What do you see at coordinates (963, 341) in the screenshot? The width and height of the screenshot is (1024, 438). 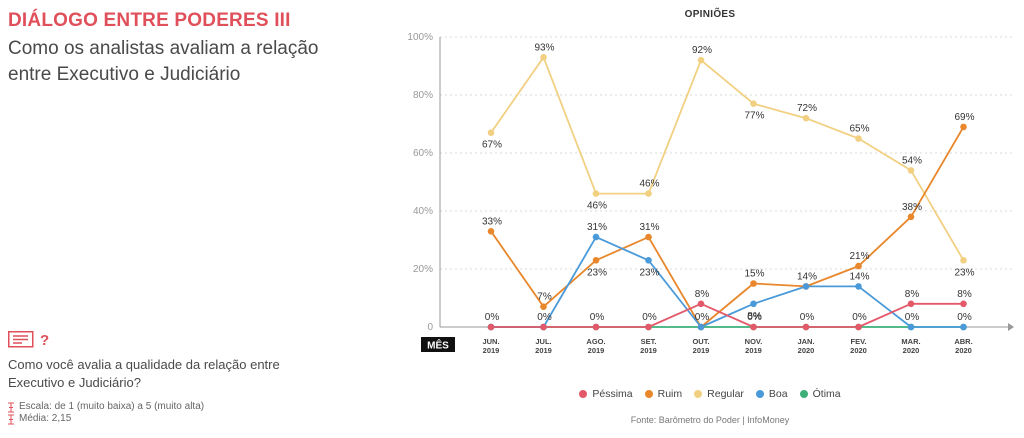 I see `x-tick-label: ABR.` at bounding box center [963, 341].